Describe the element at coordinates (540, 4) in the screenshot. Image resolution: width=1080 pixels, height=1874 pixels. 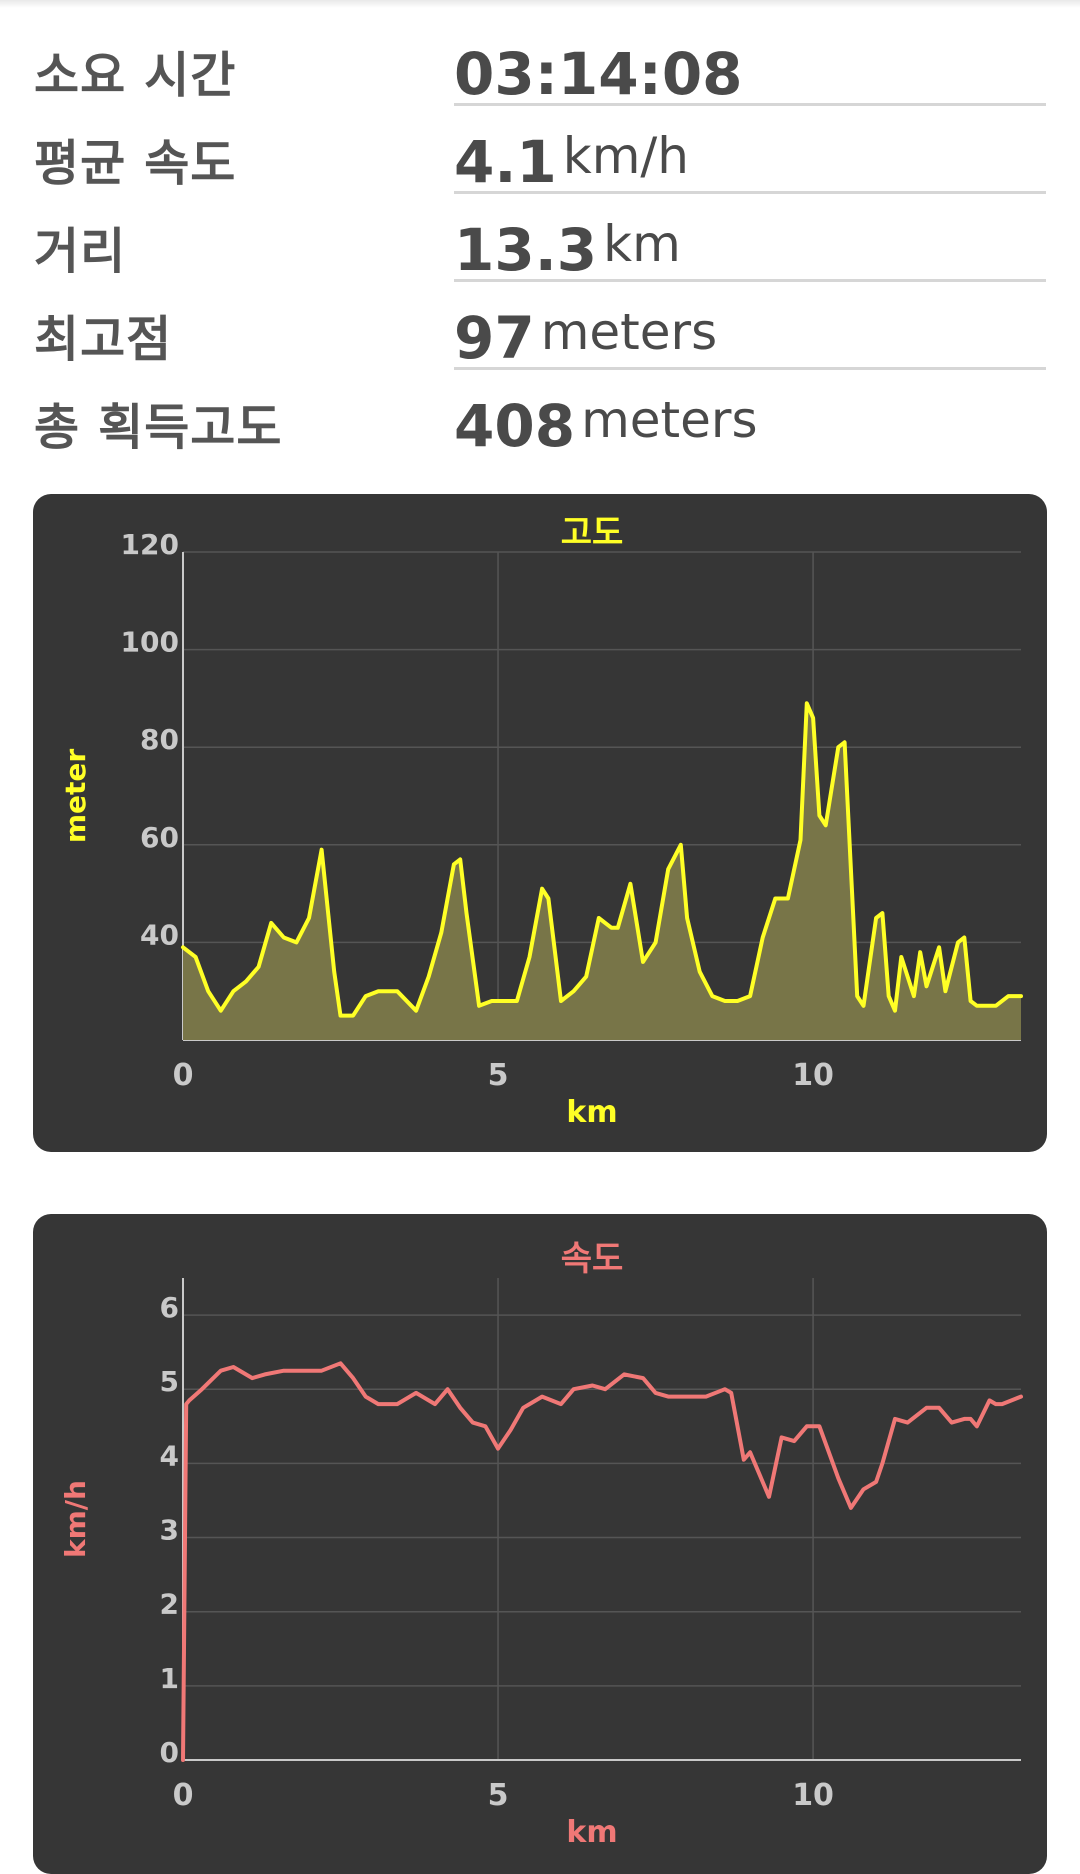
I see `status-bar-shadow` at that location.